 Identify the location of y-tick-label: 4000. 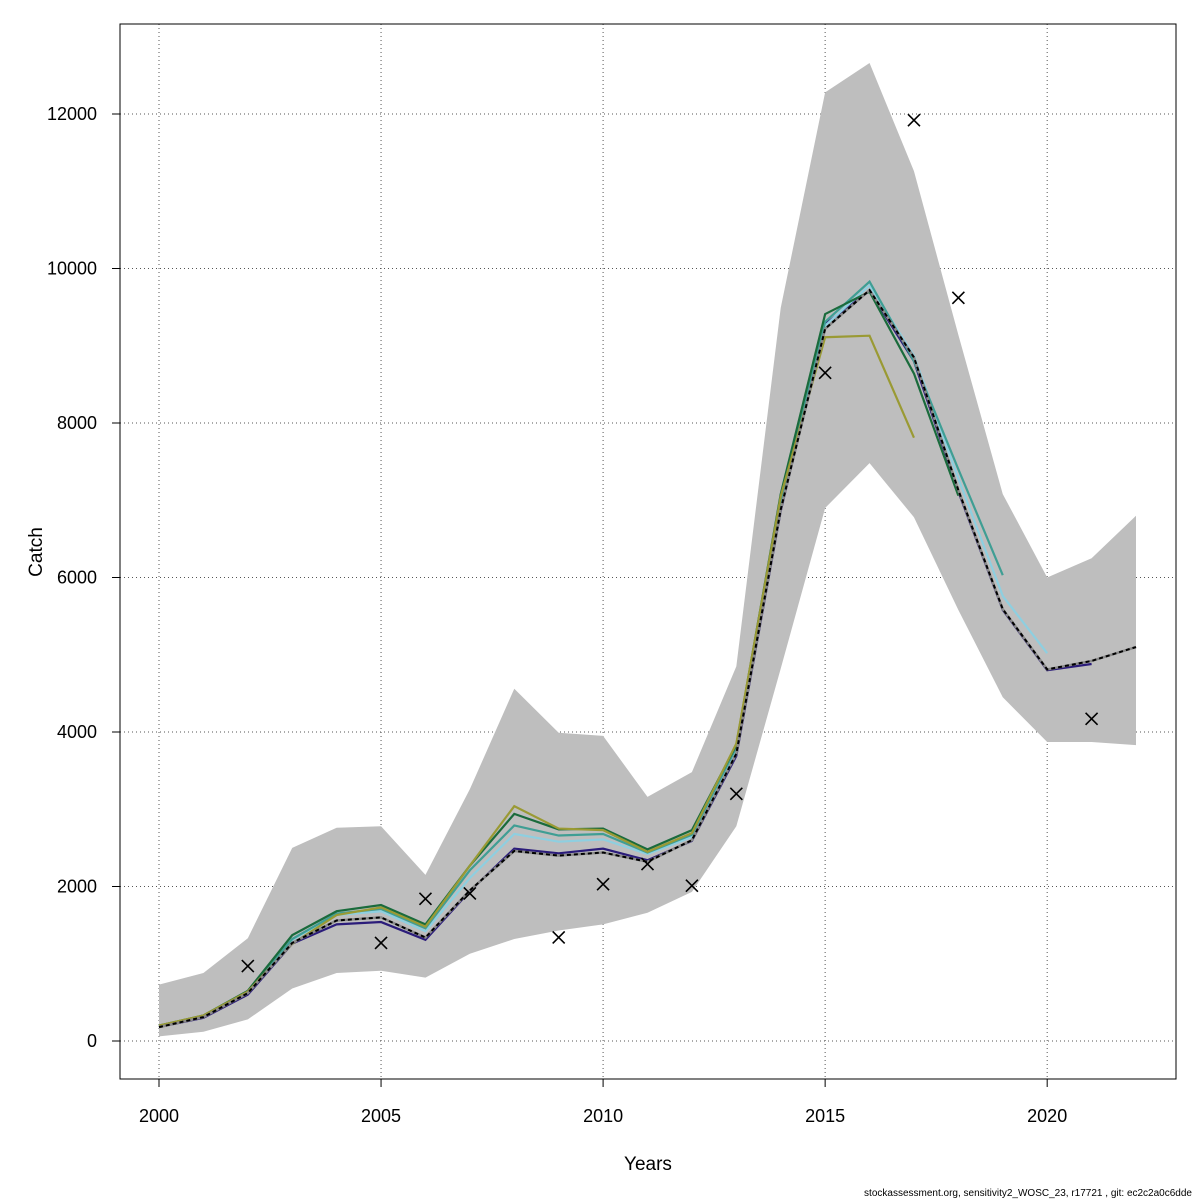
(77, 732).